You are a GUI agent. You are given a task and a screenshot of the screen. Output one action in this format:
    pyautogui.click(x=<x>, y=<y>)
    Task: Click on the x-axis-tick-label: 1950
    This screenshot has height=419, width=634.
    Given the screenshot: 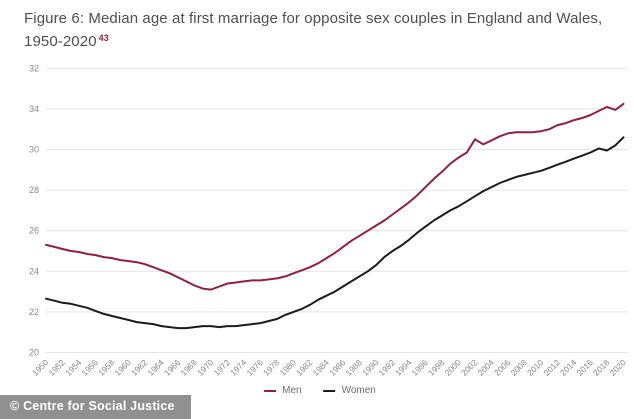 What is the action you would take?
    pyautogui.click(x=40, y=367)
    